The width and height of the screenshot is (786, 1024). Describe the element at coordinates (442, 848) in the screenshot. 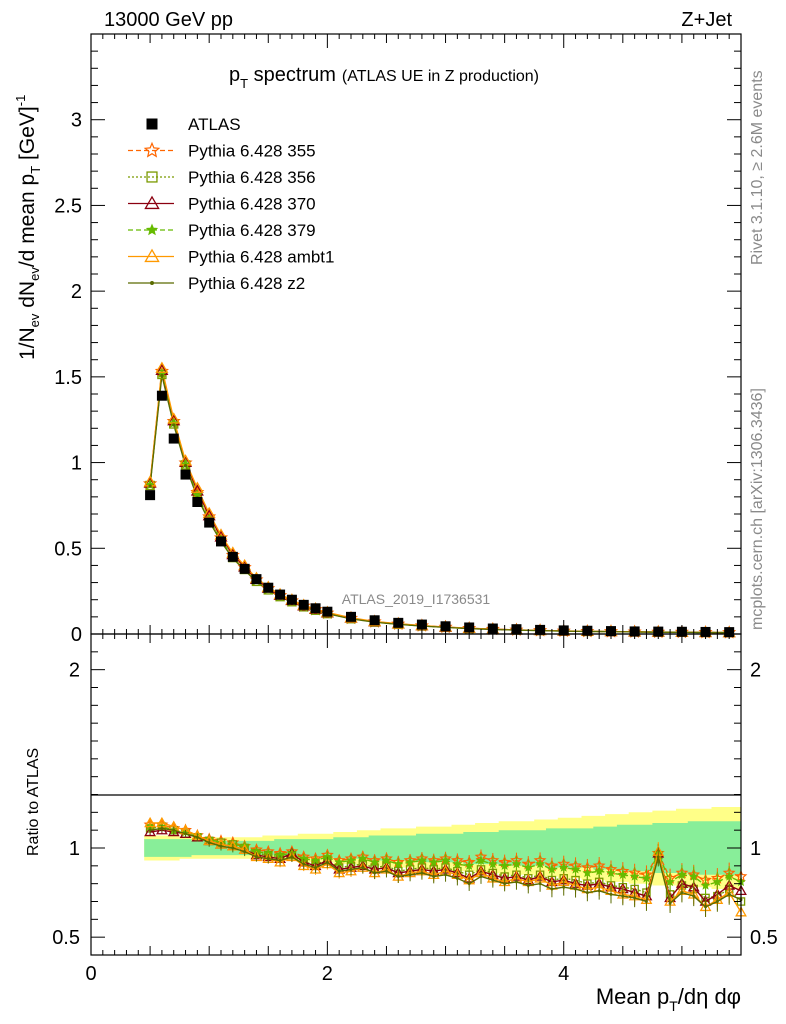

I see `ratio-uncertainty-bands` at that location.